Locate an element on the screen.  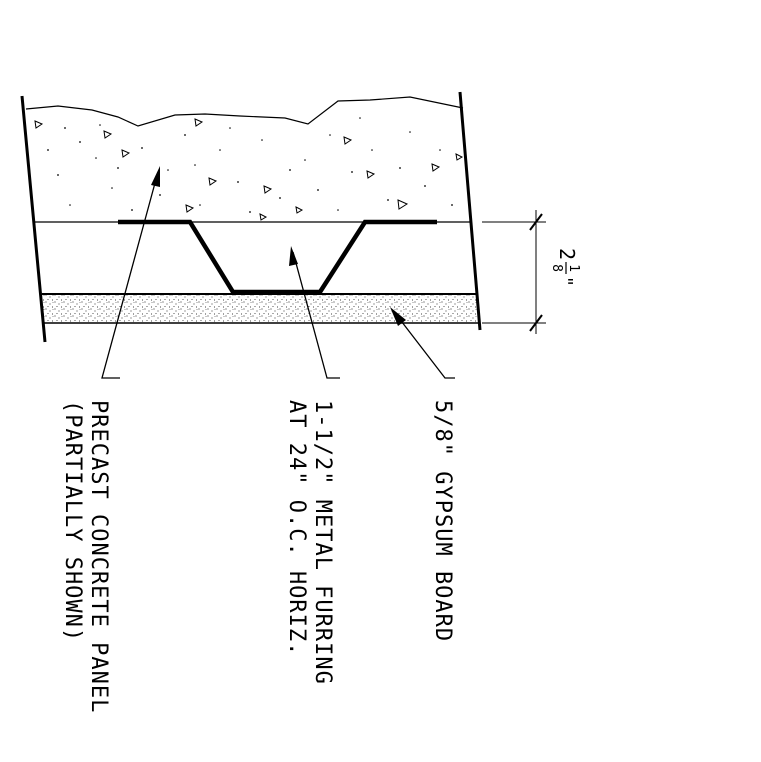
concrete-stipple is located at coordinates (250, 165).